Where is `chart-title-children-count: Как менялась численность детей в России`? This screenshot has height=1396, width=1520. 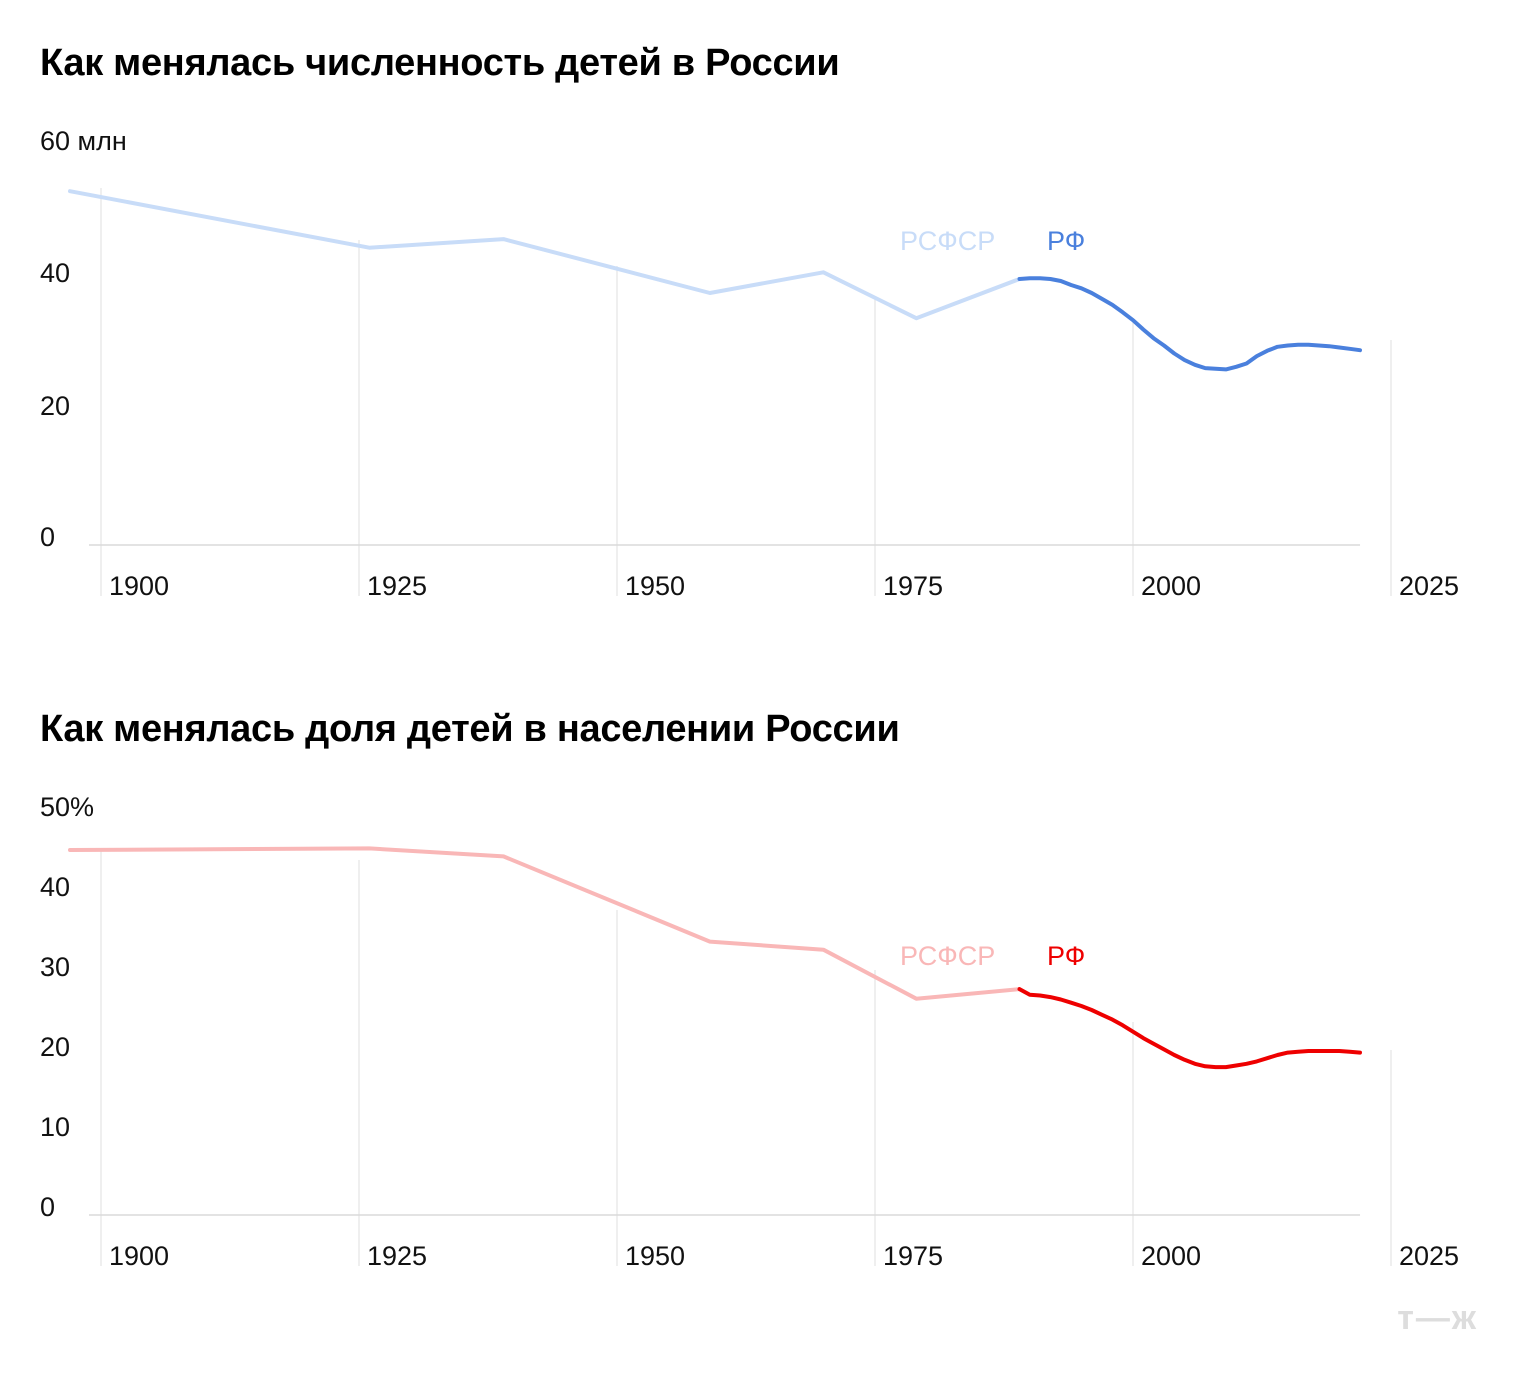
chart-title-children-count: Как менялась численность детей в России is located at coordinates (440, 63).